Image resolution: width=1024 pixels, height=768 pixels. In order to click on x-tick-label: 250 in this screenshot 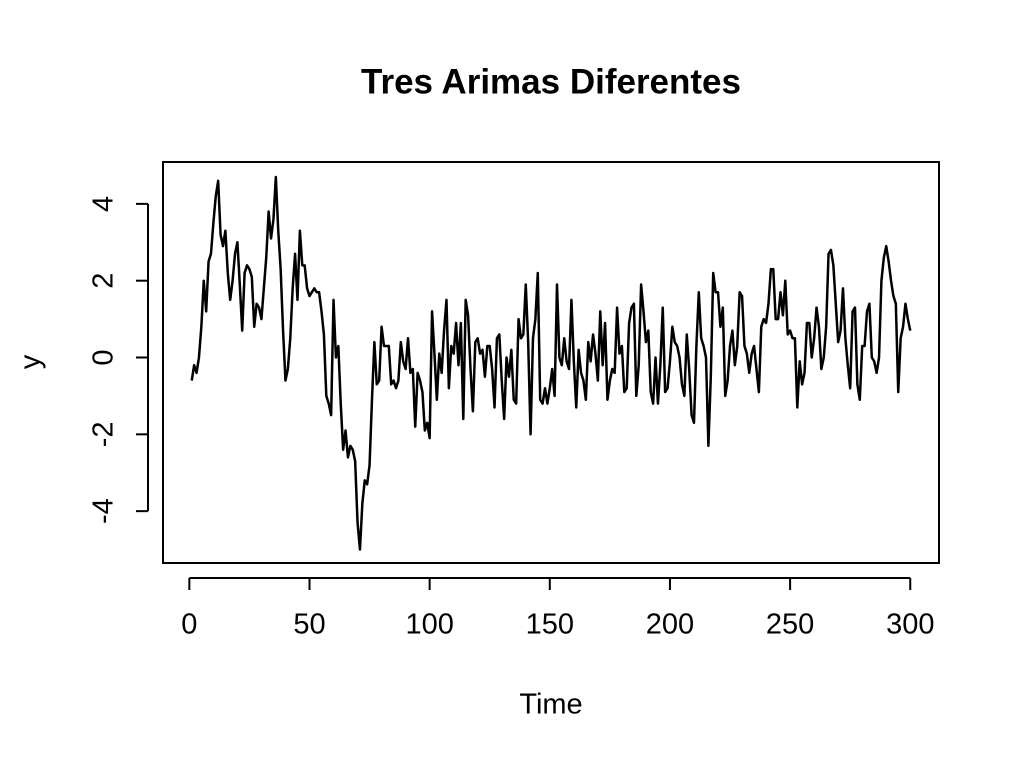, I will do `click(790, 625)`.